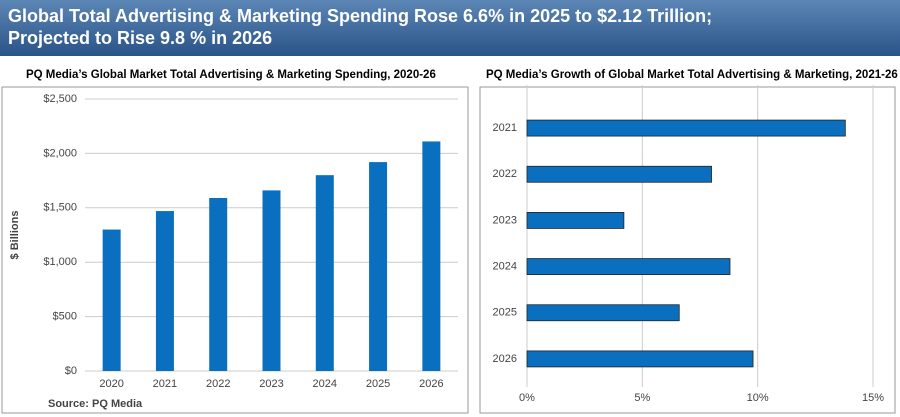  Describe the element at coordinates (873, 398) in the screenshot. I see `x-tick-label: 15%` at that location.